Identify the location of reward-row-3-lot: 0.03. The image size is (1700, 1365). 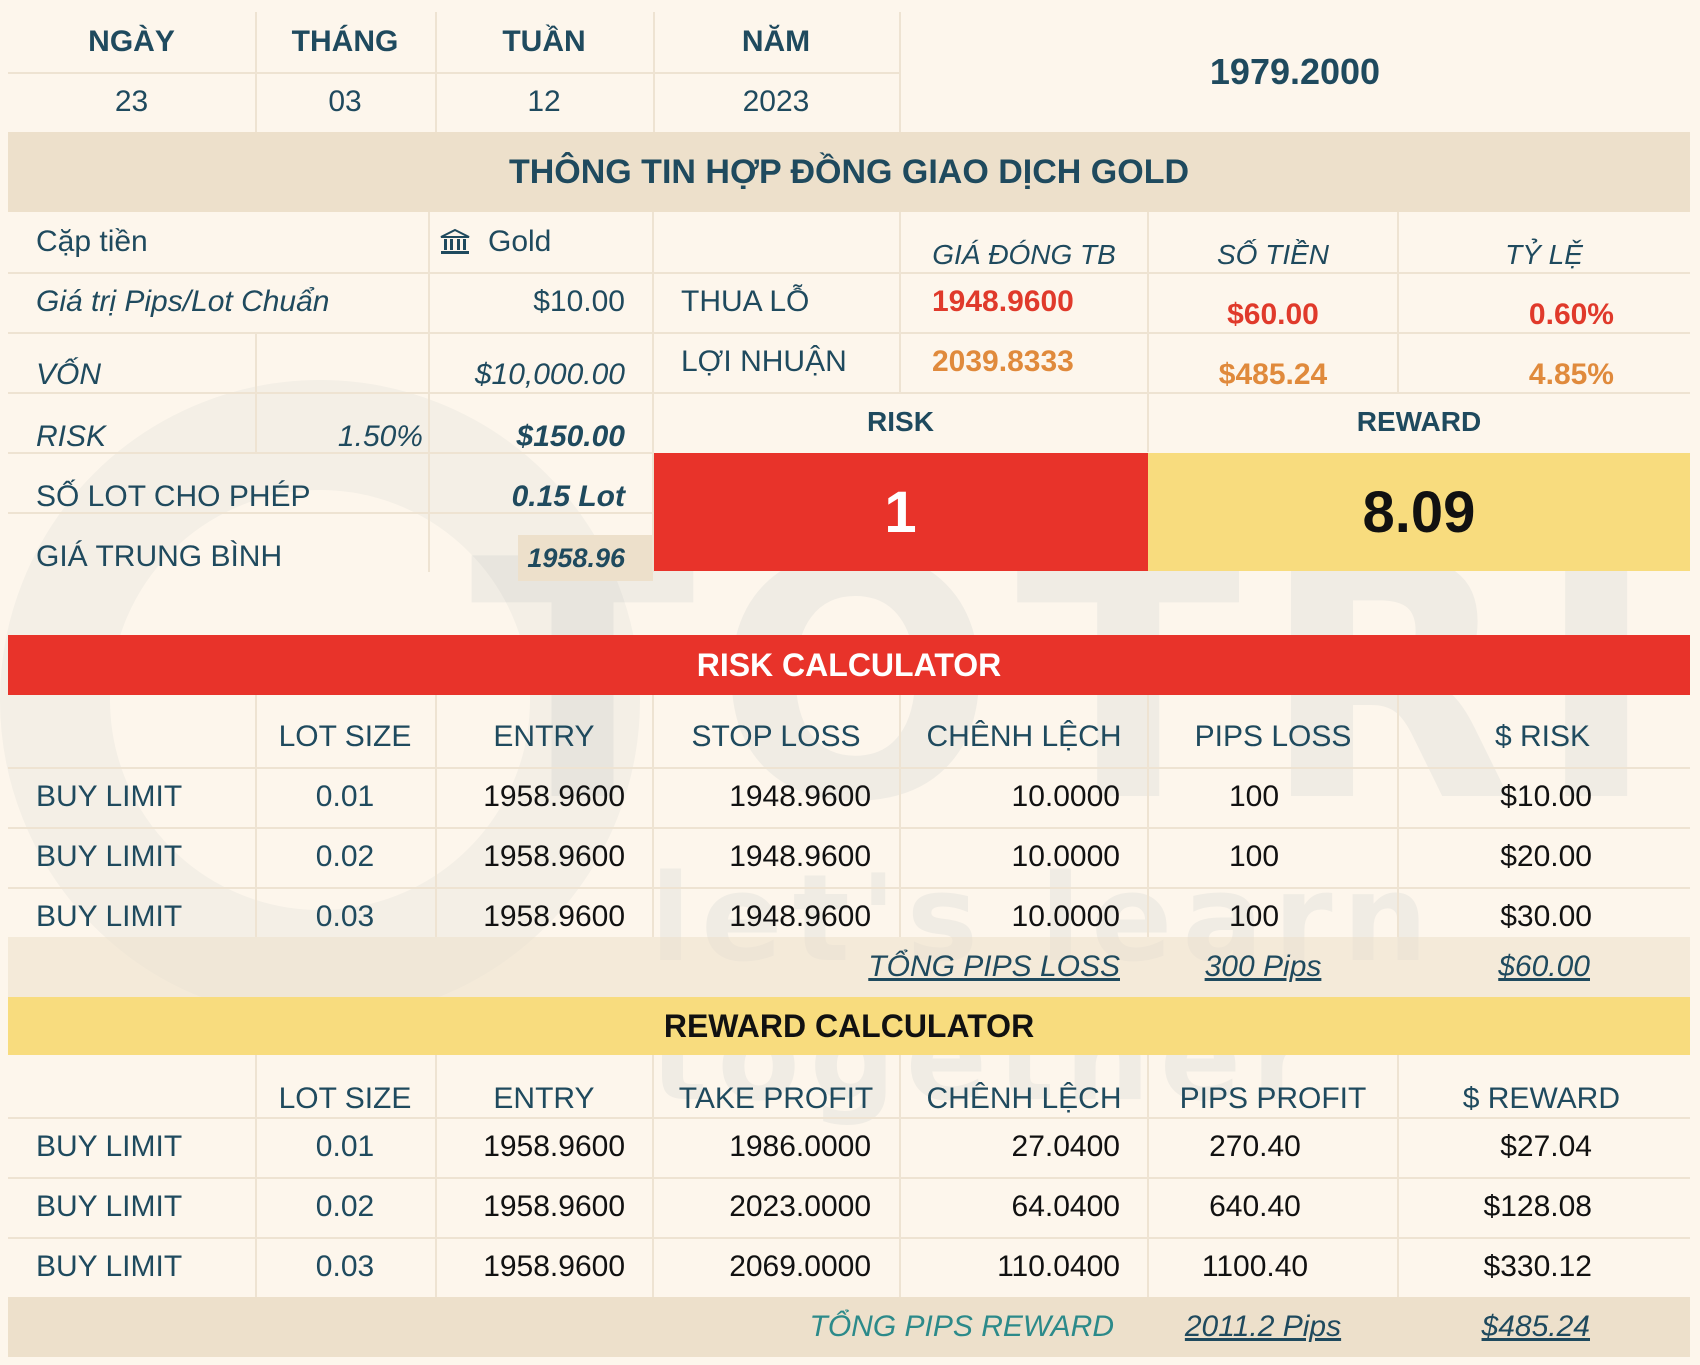
(345, 1266).